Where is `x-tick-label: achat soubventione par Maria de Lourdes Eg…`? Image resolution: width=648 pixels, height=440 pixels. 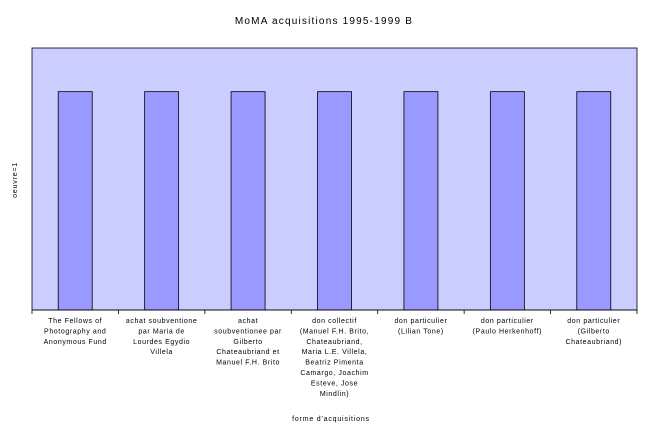
x-tick-label: achat soubventione par Maria de Lourdes Eg… is located at coordinates (162, 337).